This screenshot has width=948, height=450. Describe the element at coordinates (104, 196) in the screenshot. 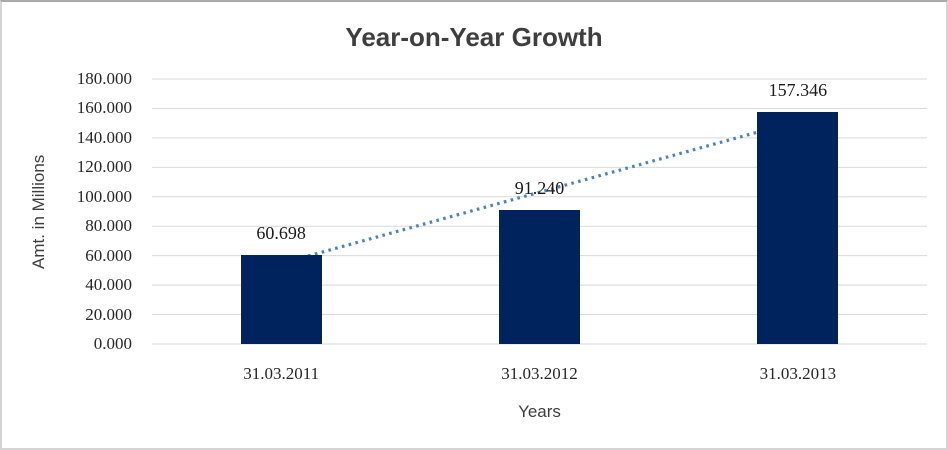

I see `y-tick-label: 100.000` at that location.